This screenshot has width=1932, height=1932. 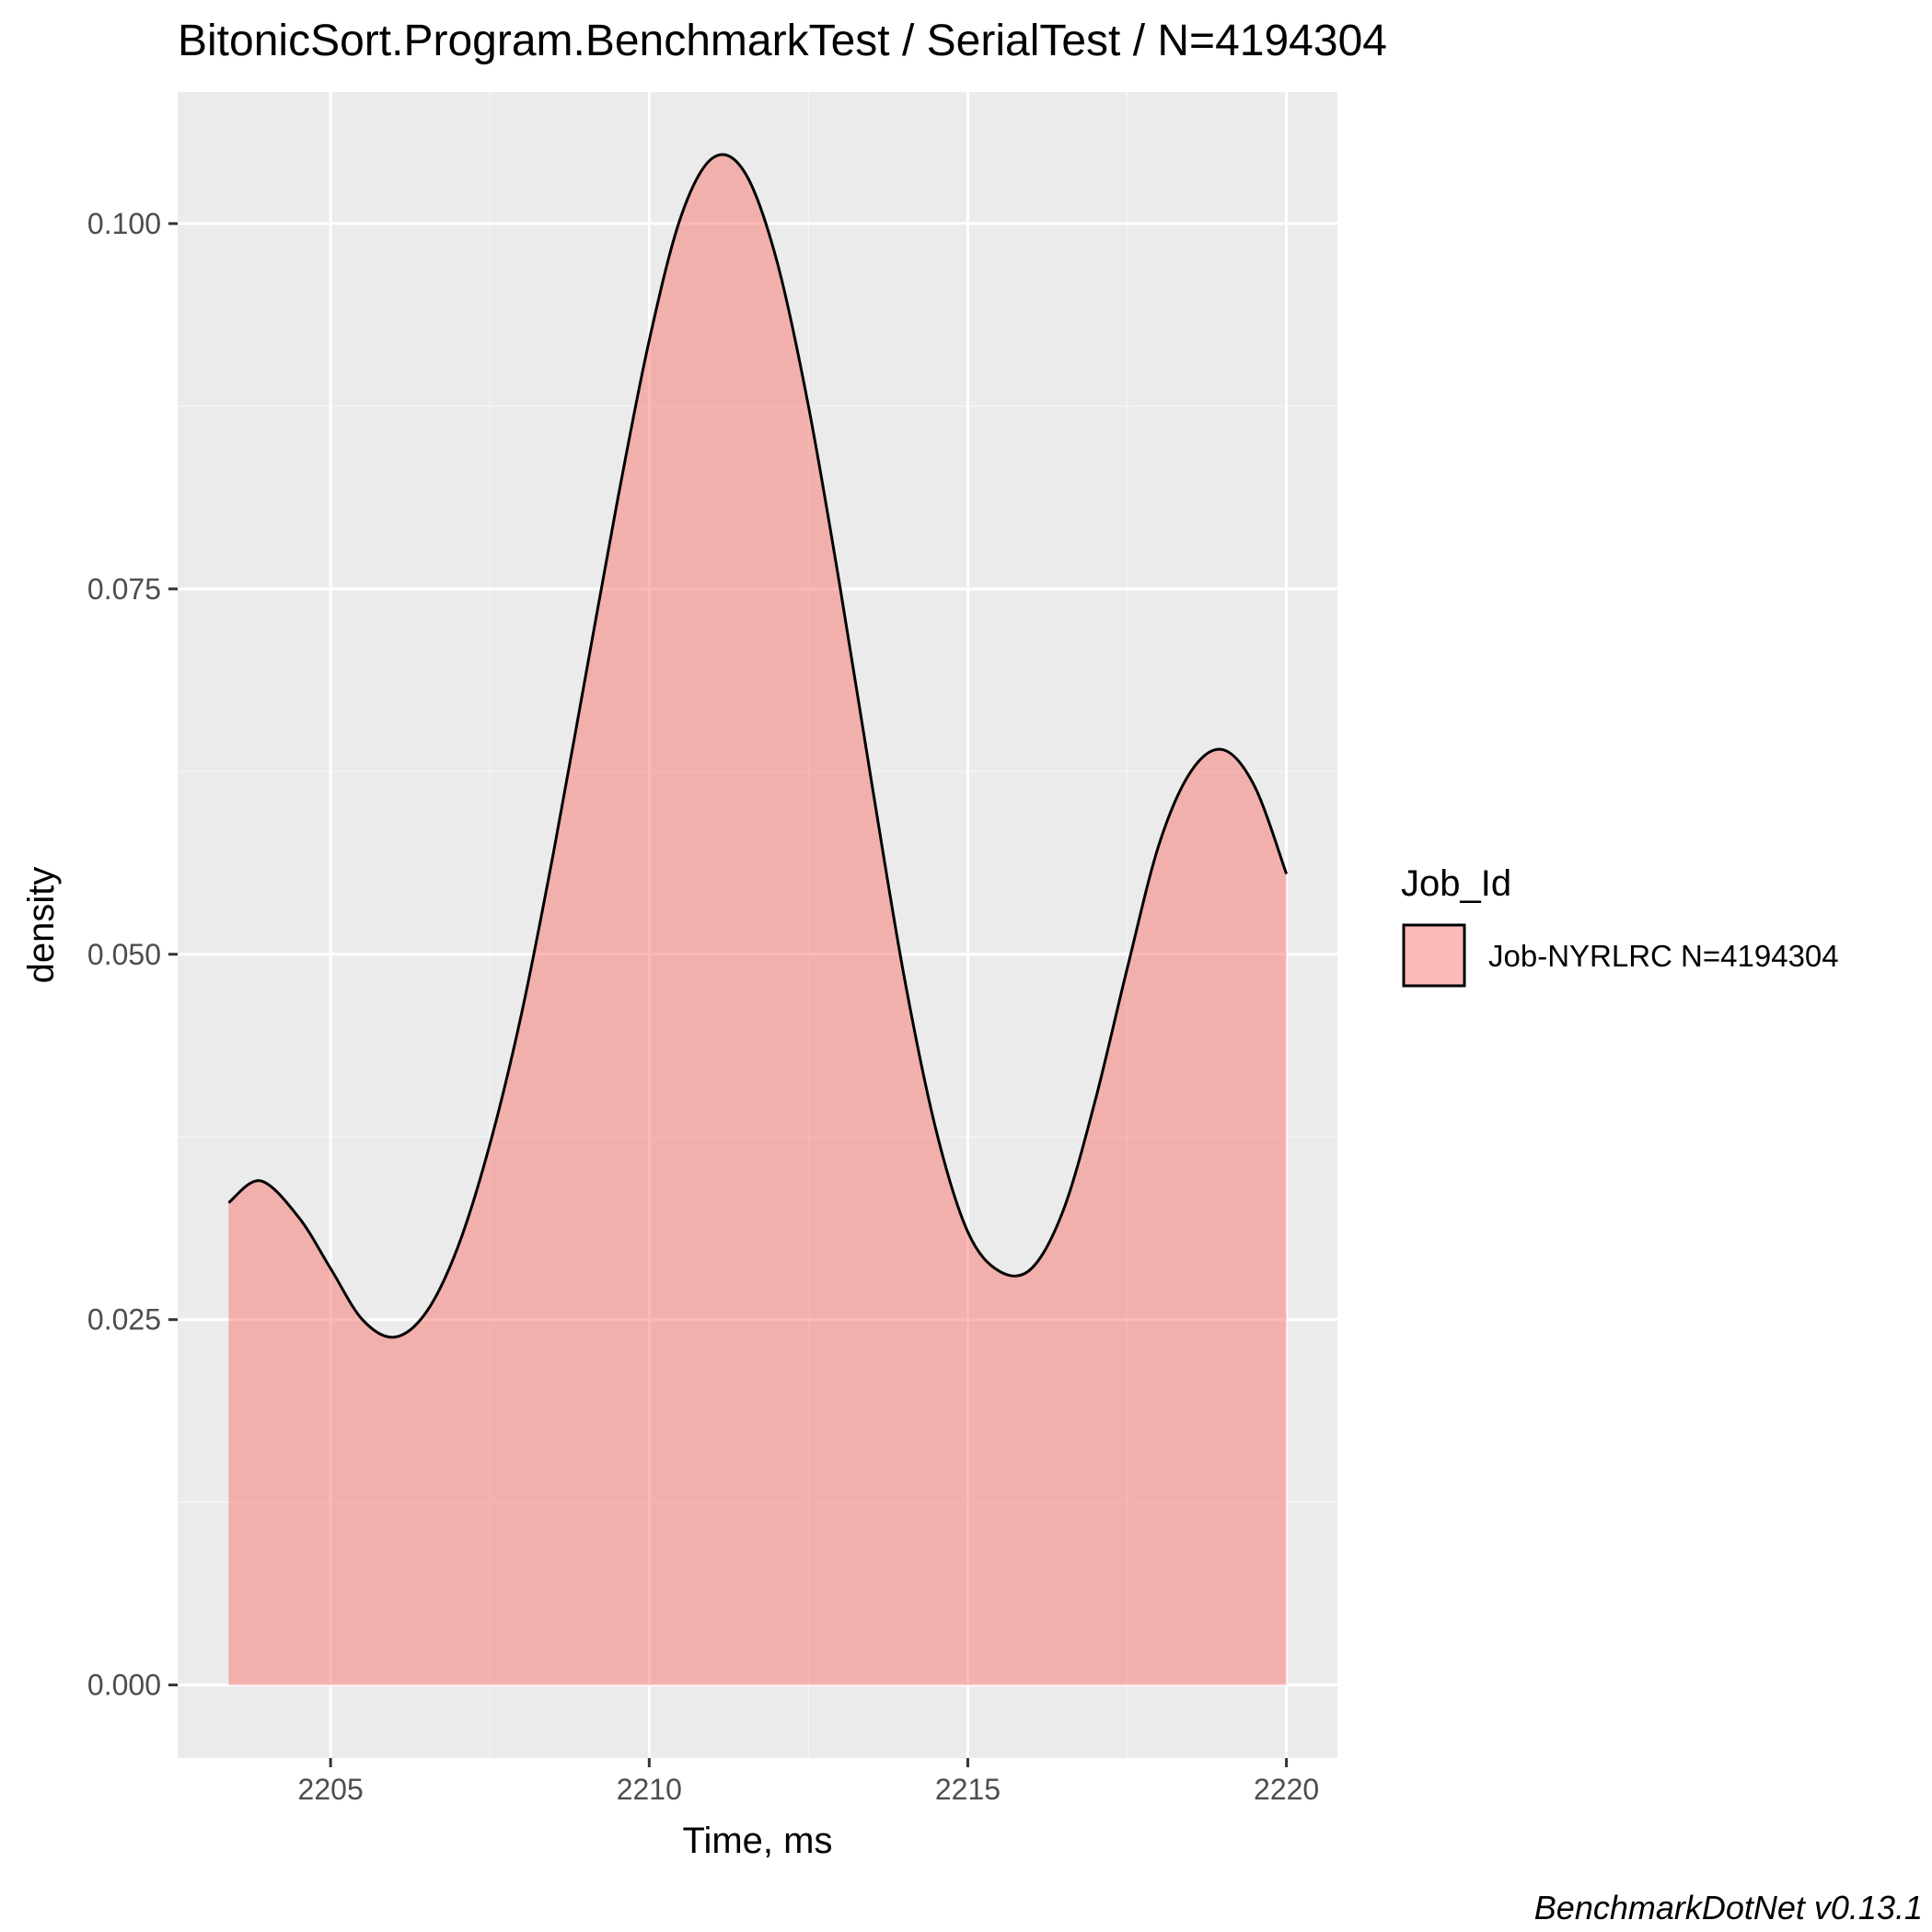 I want to click on y-tick-label: 0.025, so click(x=124, y=1320).